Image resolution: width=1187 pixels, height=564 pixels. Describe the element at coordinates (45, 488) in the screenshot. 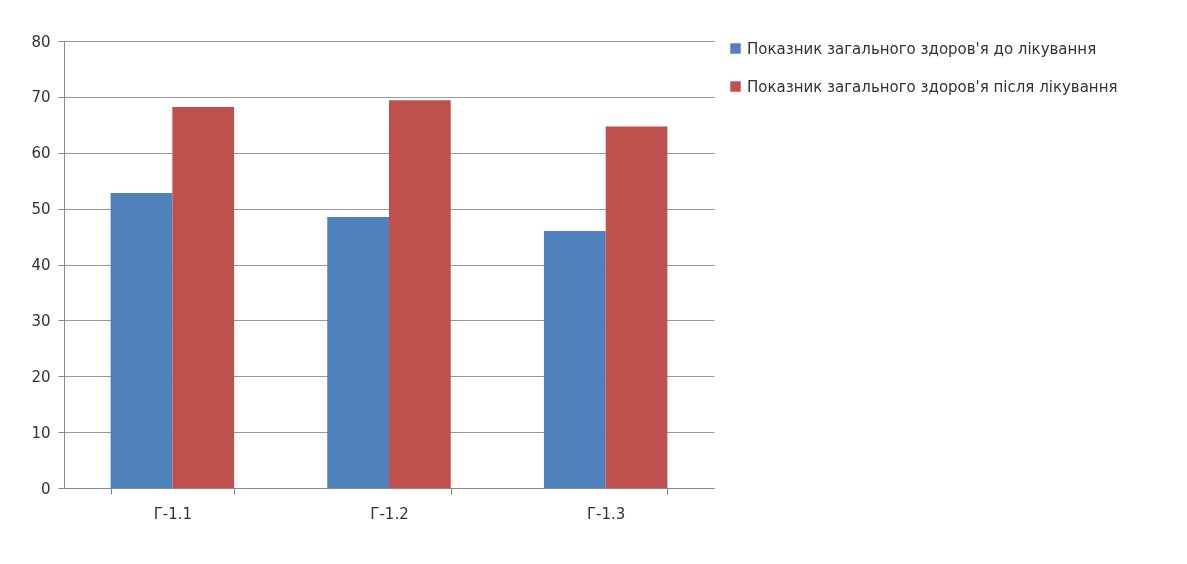

I see `y-tick-label: 0` at that location.